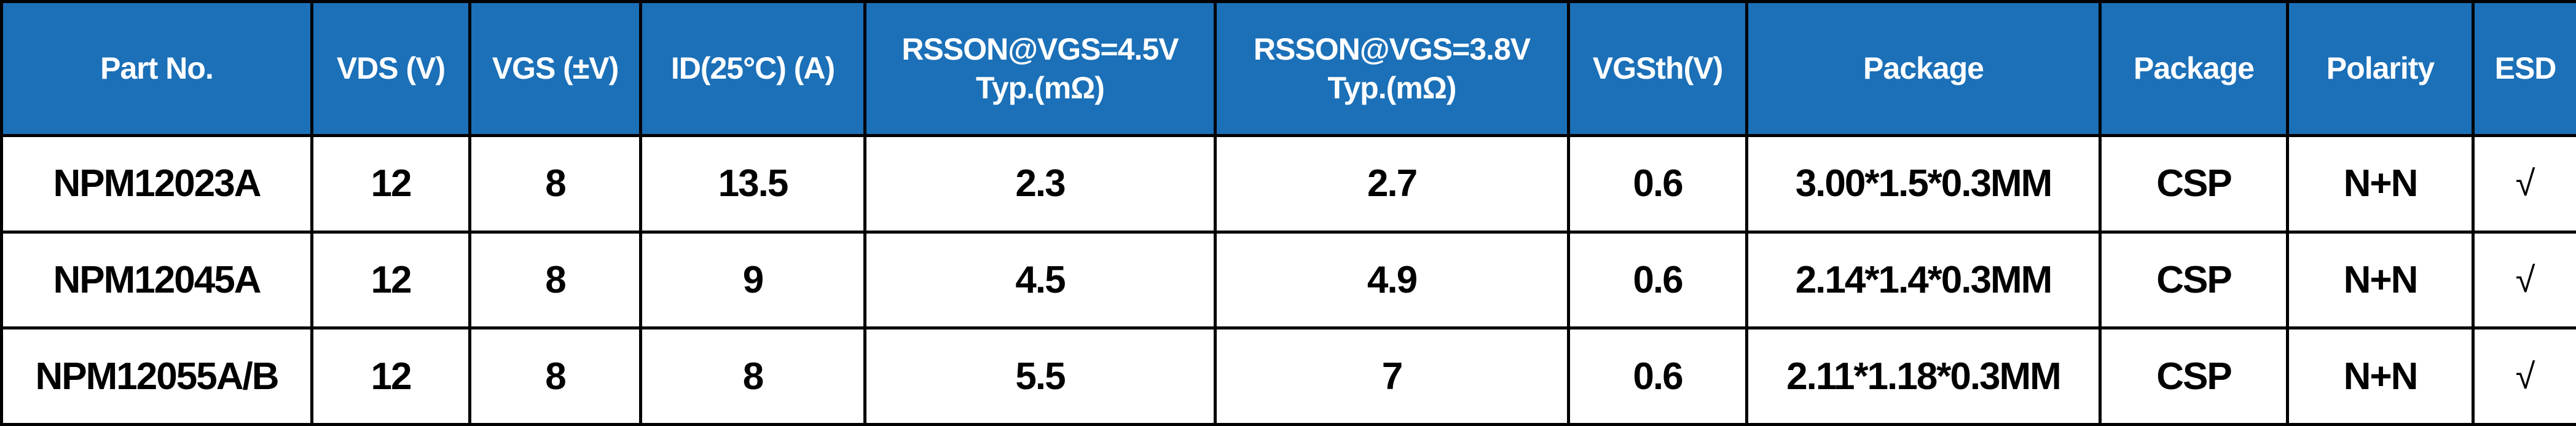 Image resolution: width=2576 pixels, height=426 pixels. What do you see at coordinates (2524, 68) in the screenshot?
I see `col-header-esd: ESD` at bounding box center [2524, 68].